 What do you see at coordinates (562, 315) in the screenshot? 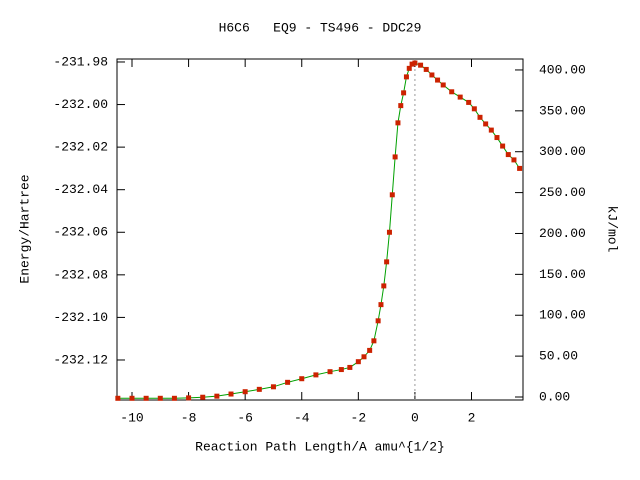
I see `y2-tick-label: 100.00` at bounding box center [562, 315].